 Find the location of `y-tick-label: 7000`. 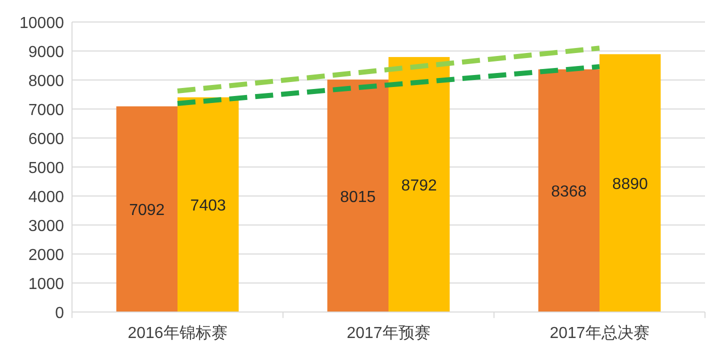

y-tick-label: 7000 is located at coordinates (46, 110).